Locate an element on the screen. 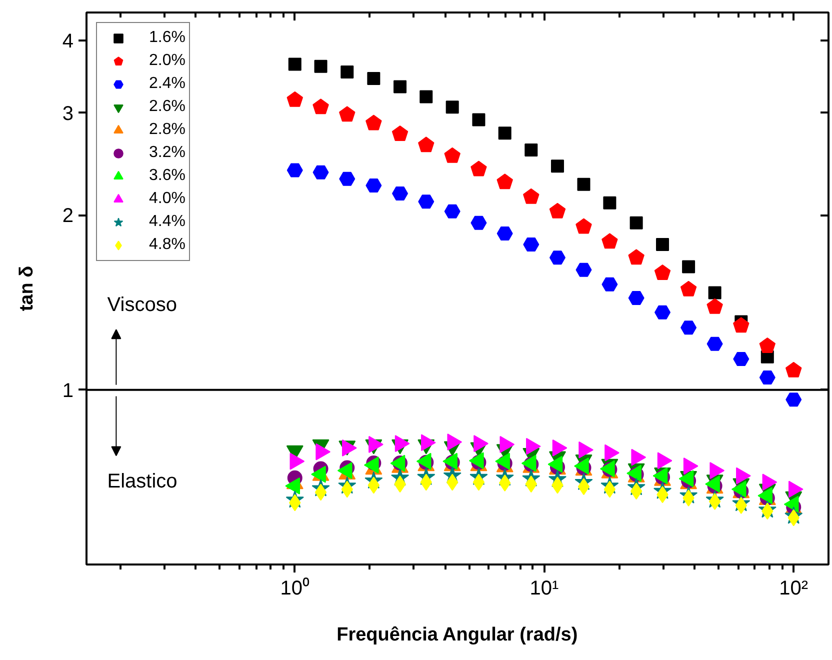  x-tick-label: 10⁰ is located at coordinates (295, 588).